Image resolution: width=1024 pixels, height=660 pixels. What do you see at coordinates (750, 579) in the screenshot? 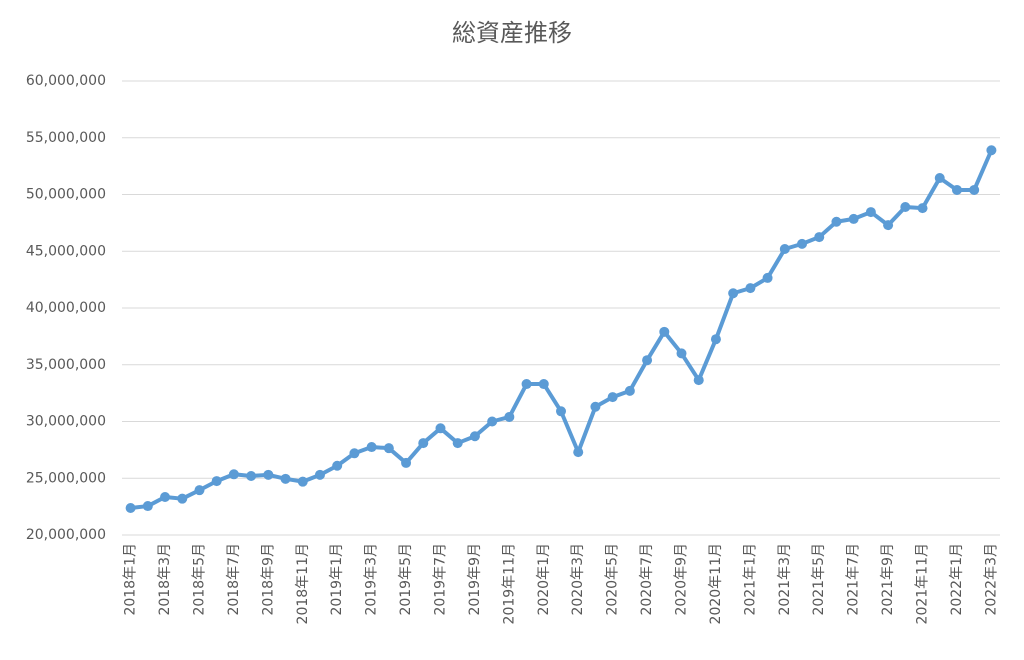
I see `x-tick-label: 2021年1月` at bounding box center [750, 579].